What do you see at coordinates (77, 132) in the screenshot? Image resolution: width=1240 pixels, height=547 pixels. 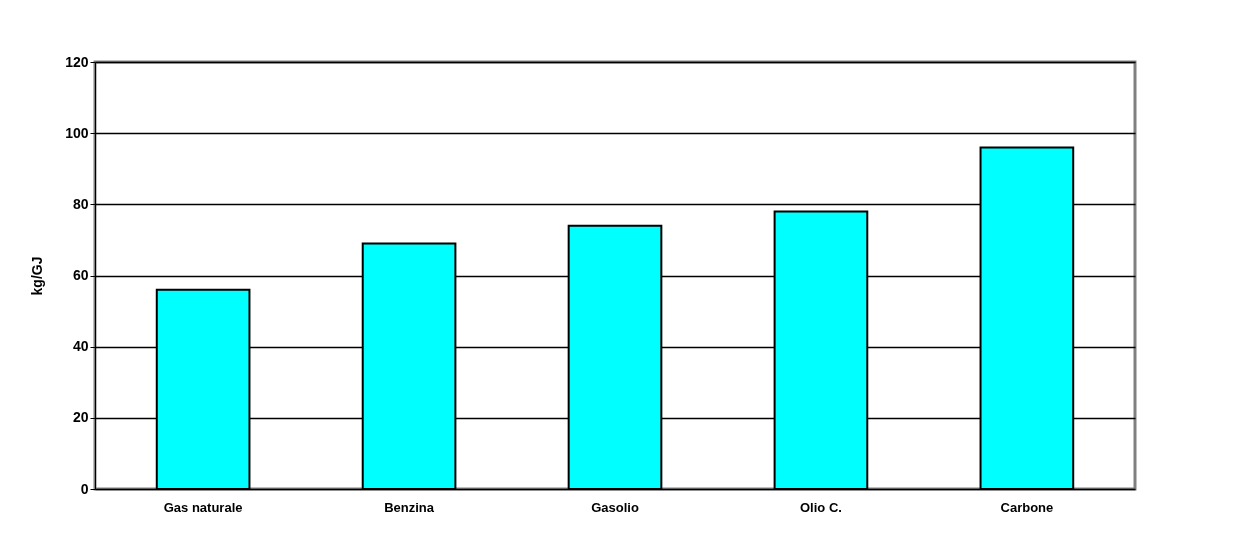 I see `y-tick-label: 100` at bounding box center [77, 132].